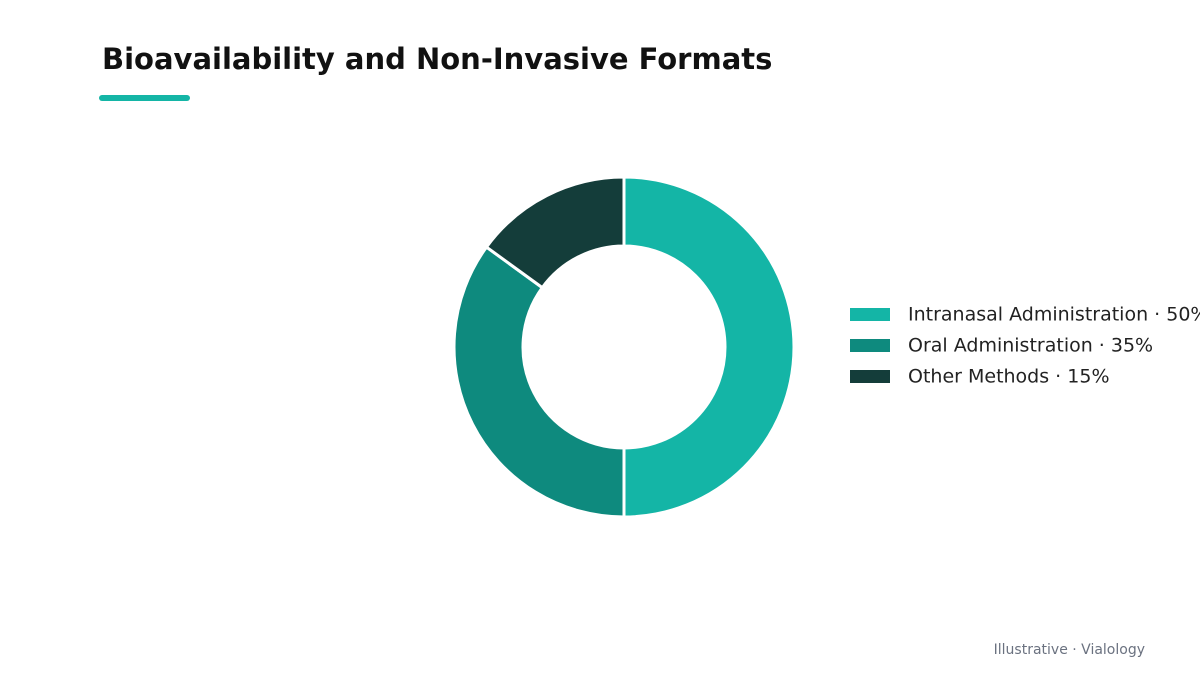 Image resolution: width=1200 pixels, height=675 pixels. What do you see at coordinates (1054, 315) in the screenshot?
I see `legend-label: Intranasal Administration · 50%` at bounding box center [1054, 315].